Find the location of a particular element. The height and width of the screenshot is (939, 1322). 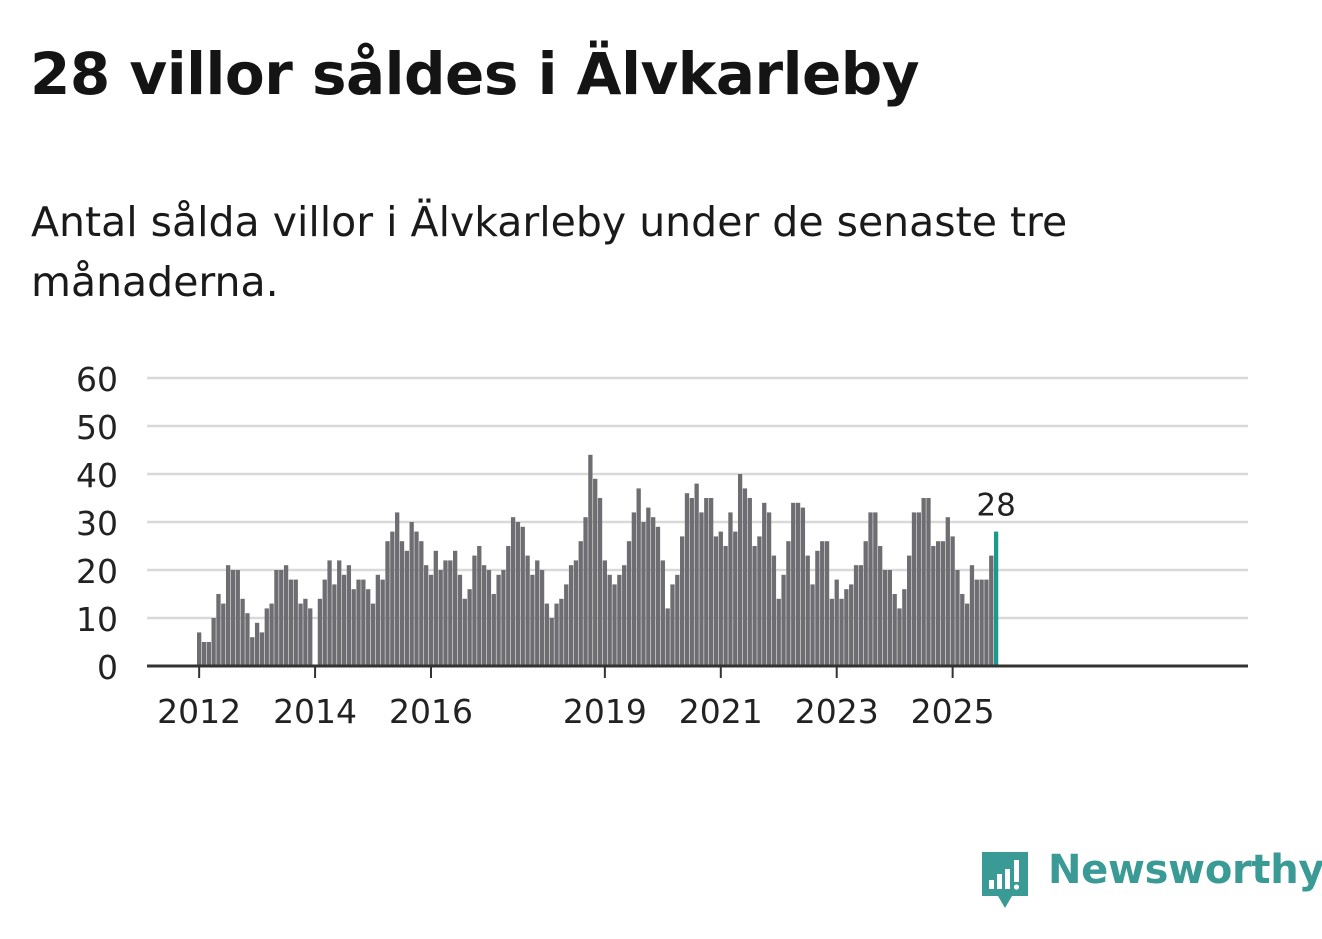

newsworthy-logo-icon is located at coordinates (1005, 880).